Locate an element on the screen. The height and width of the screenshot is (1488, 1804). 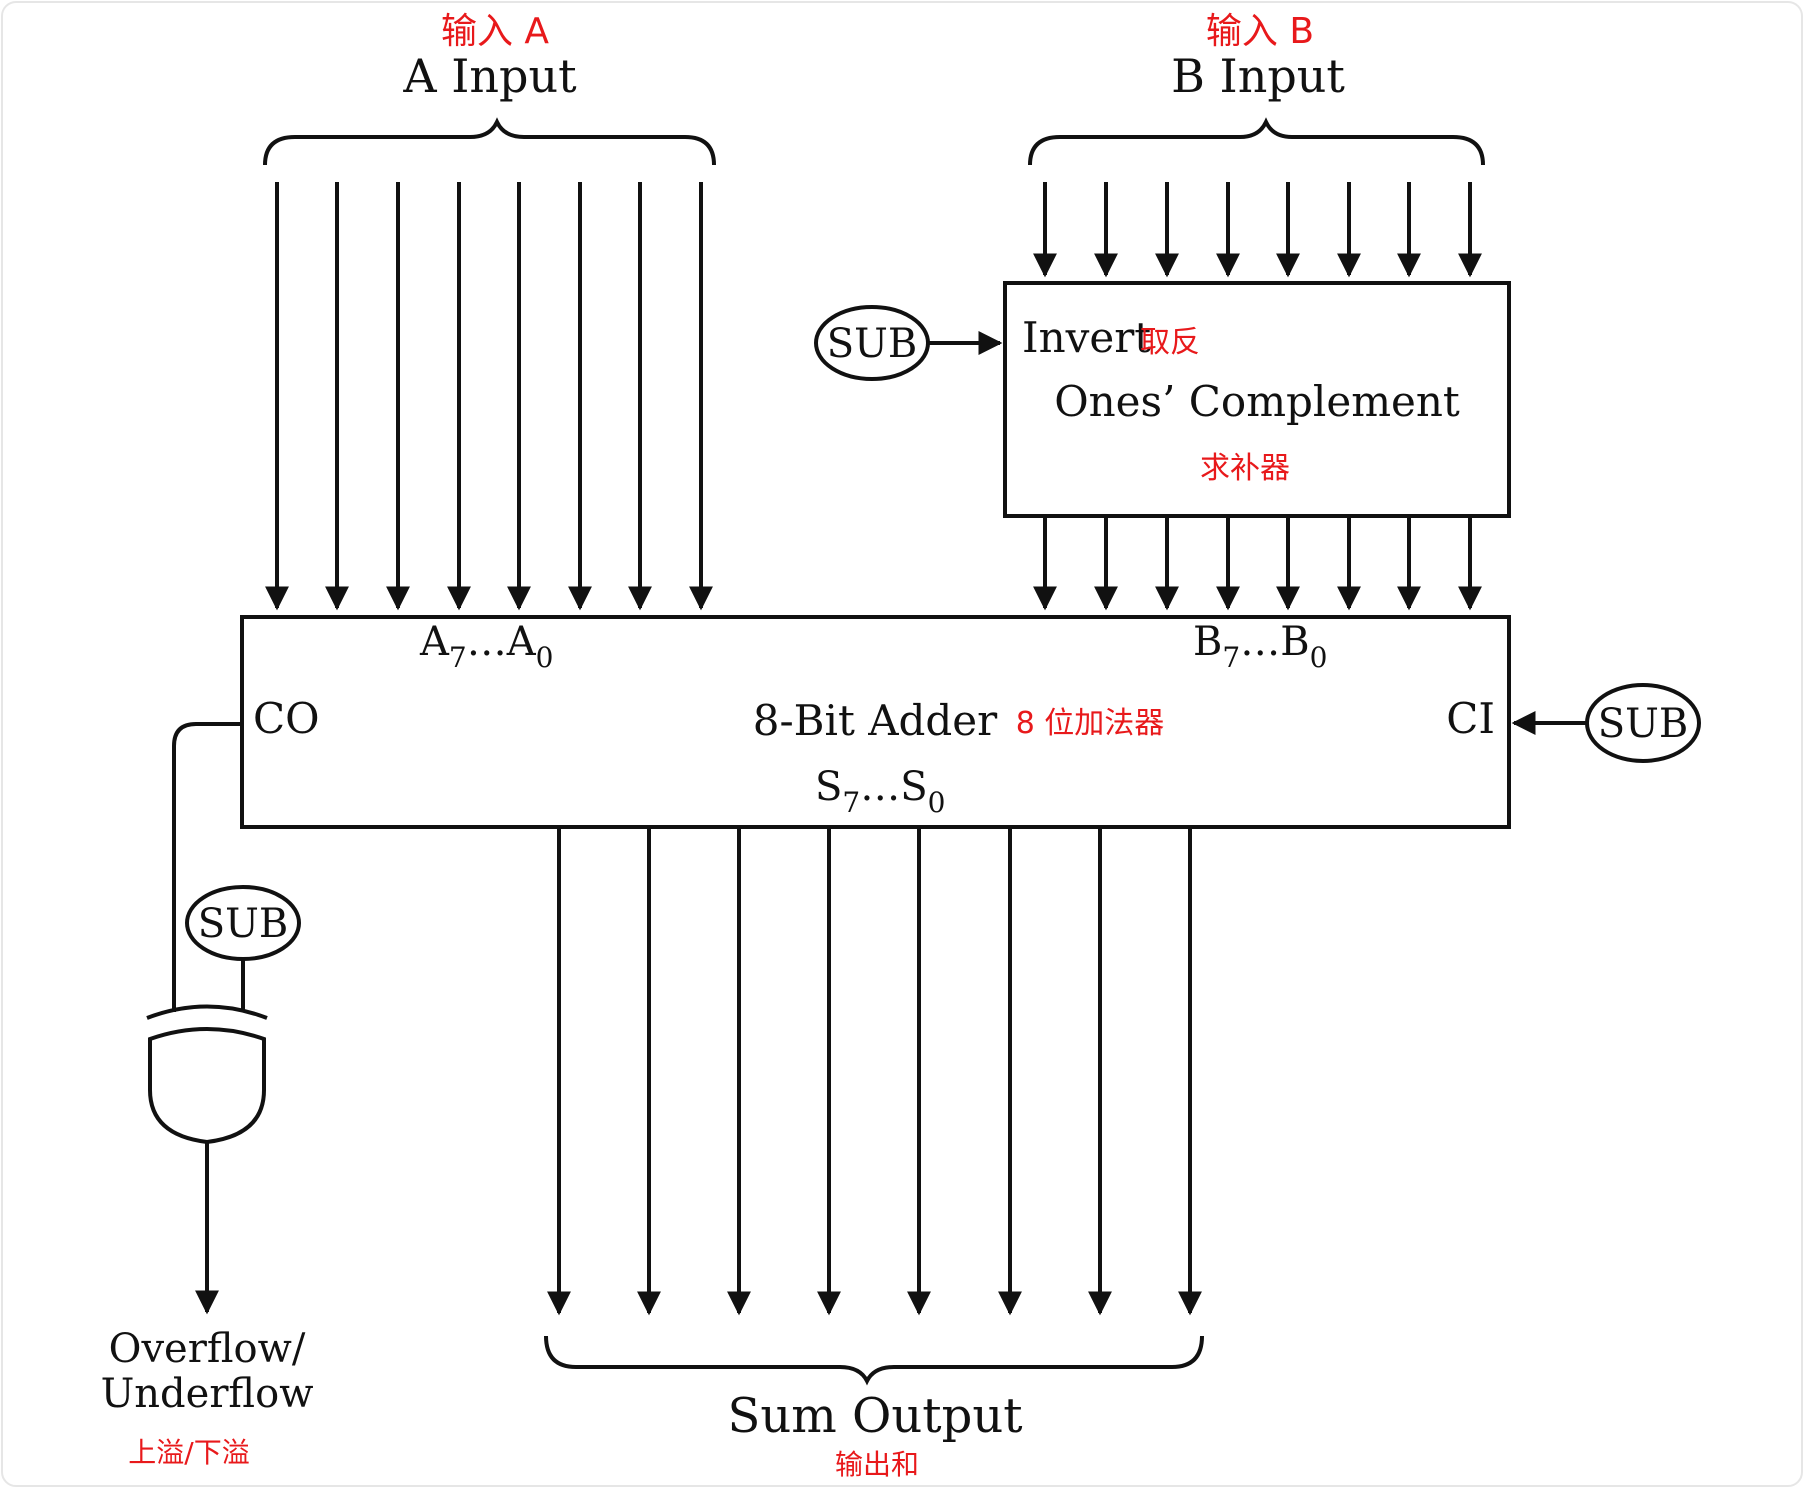
sub-carry-in-label: SUB is located at coordinates (1643, 724).